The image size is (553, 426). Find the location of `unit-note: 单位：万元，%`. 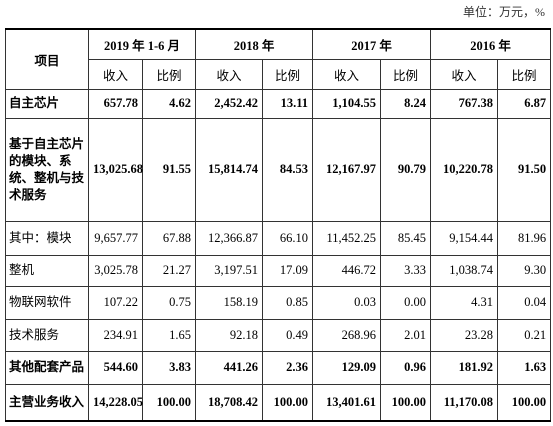

unit-note: 单位：万元，% is located at coordinates (504, 12).